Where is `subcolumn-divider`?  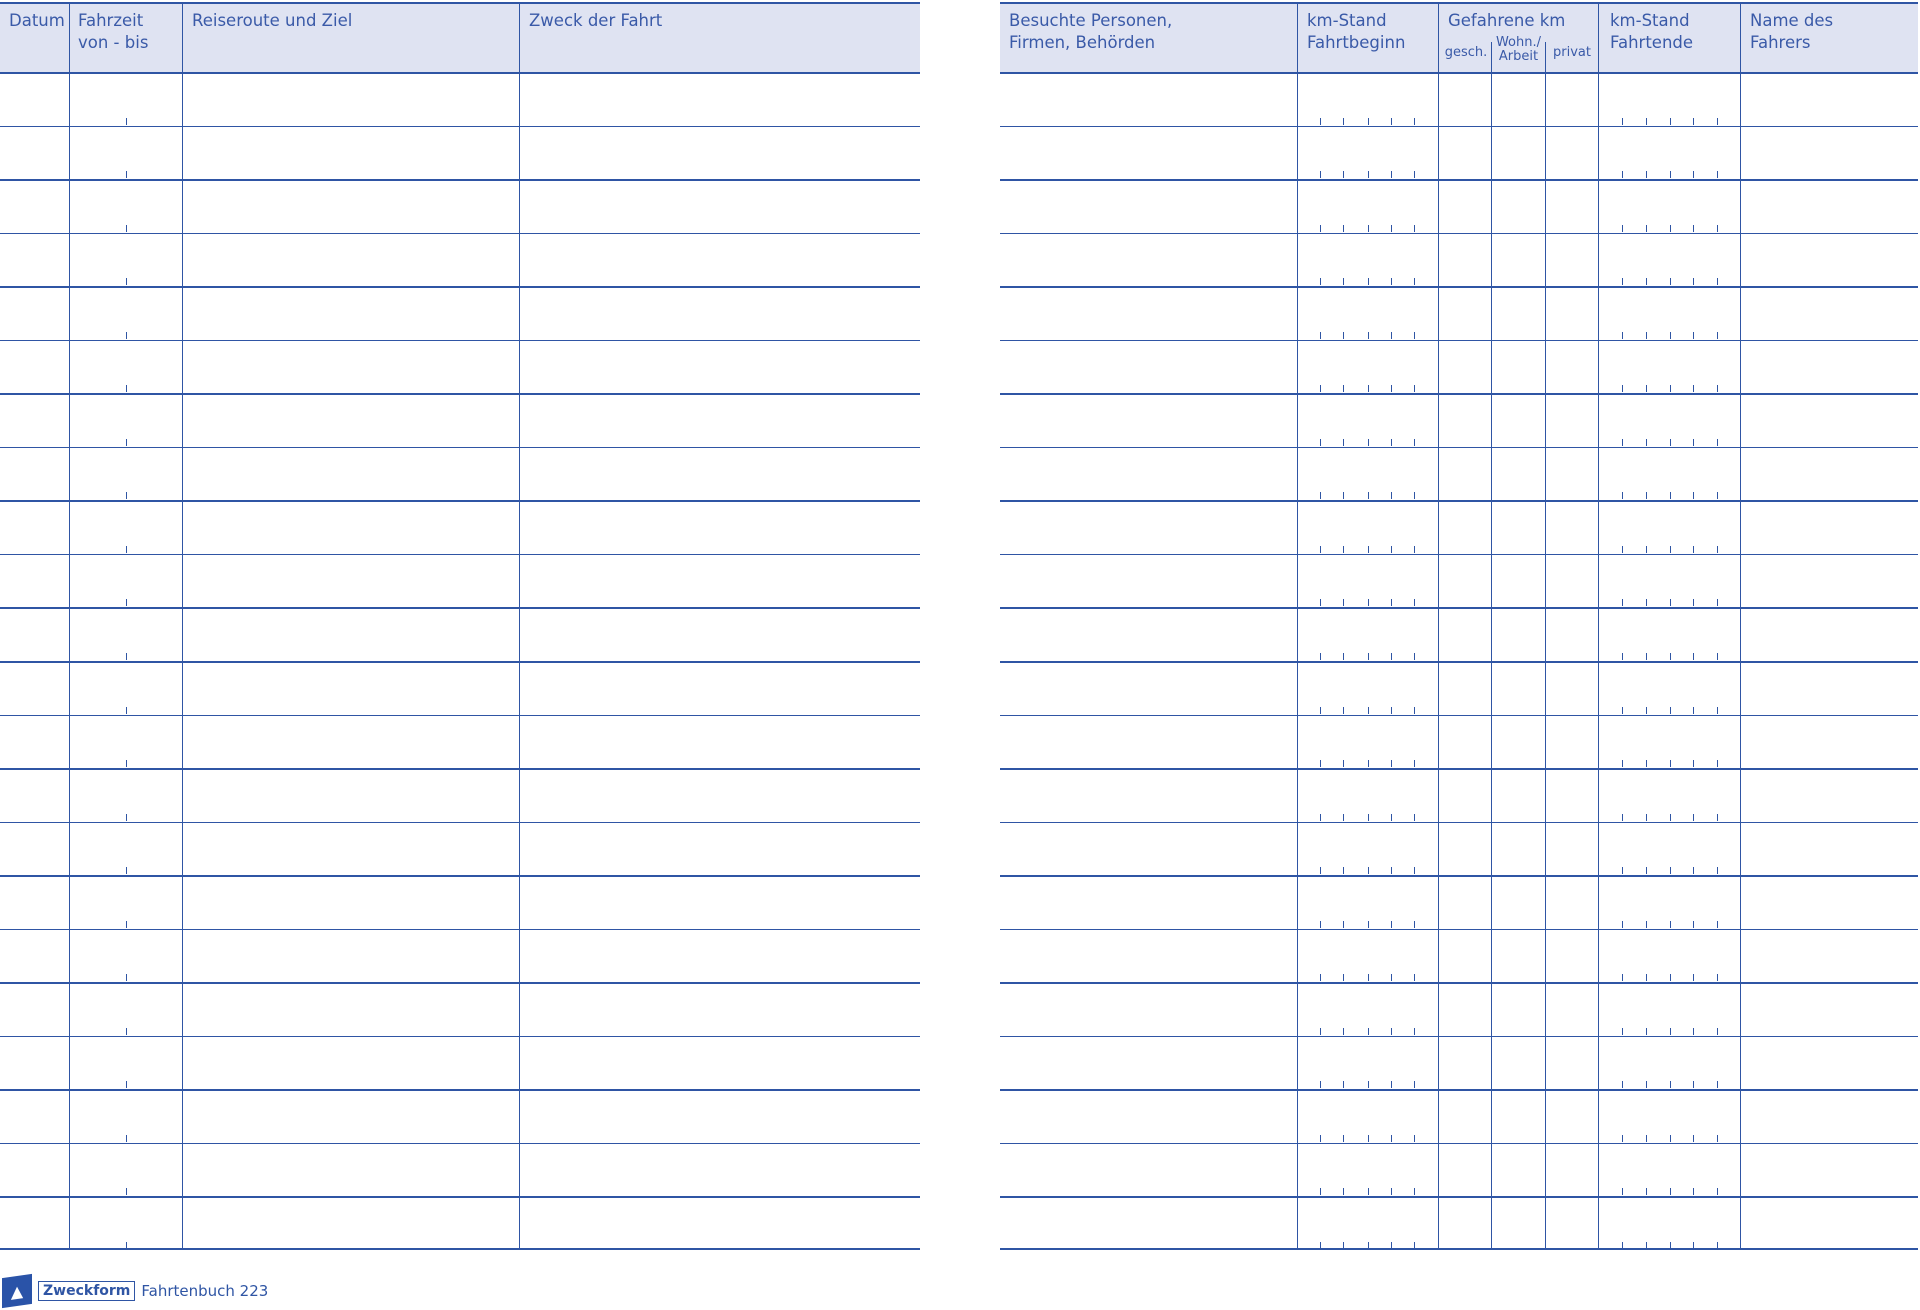
subcolumn-divider is located at coordinates (1545, 646).